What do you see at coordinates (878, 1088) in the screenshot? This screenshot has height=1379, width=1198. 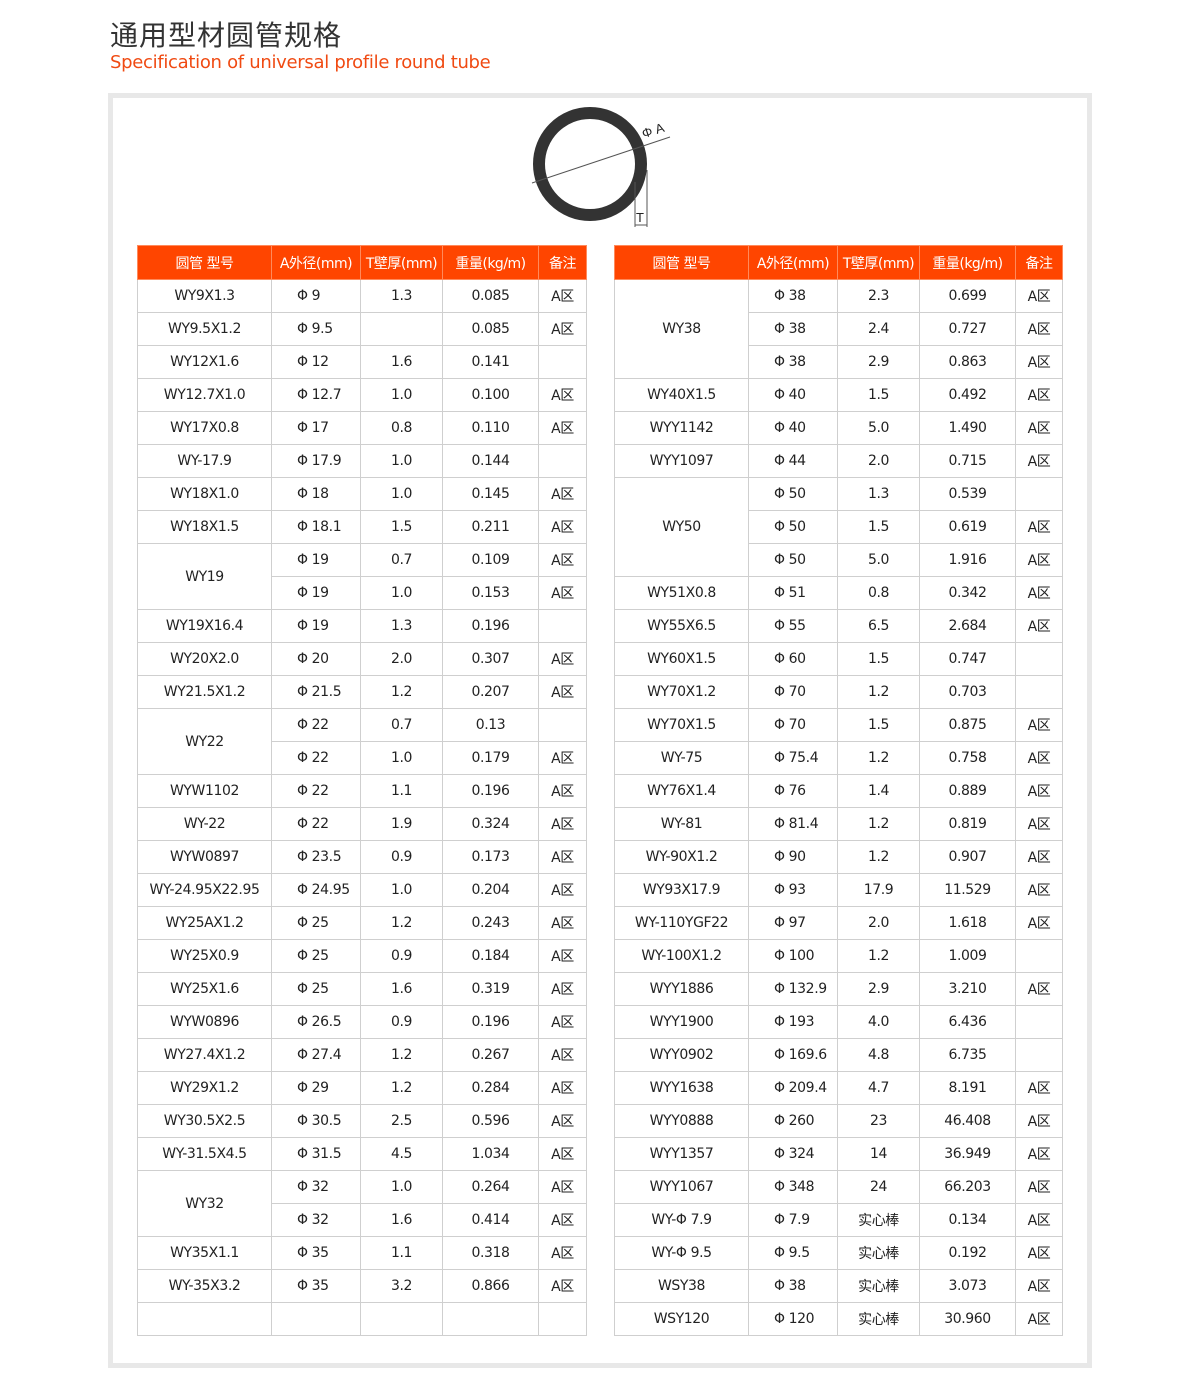 I see `wall-thickness-cell: 4.7` at bounding box center [878, 1088].